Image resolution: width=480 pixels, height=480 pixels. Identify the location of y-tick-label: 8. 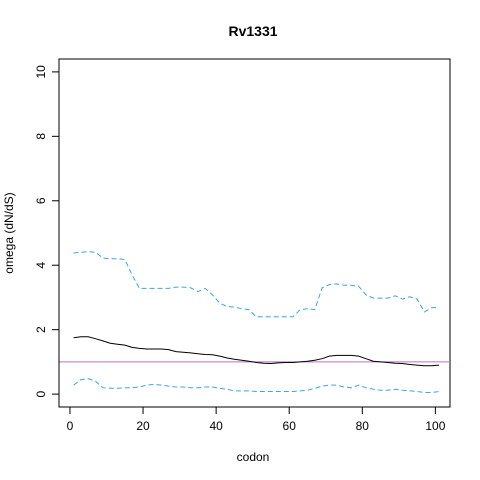
(41, 136).